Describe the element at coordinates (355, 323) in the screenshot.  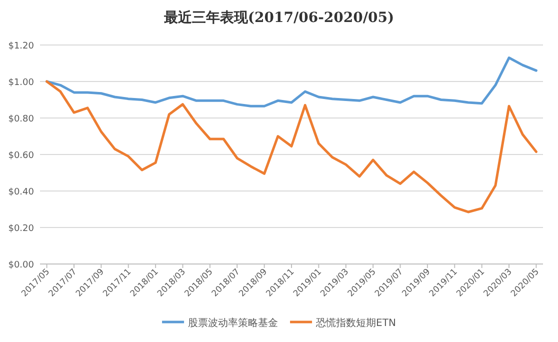
I see `legend-label: 恐慌指数短期ETN` at that location.